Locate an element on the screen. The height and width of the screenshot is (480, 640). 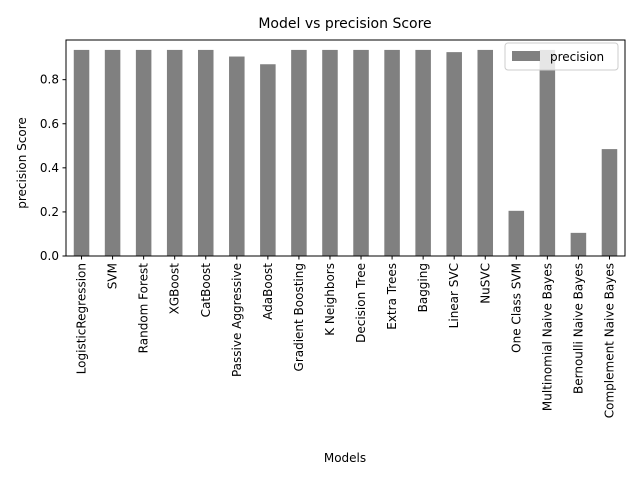
x-axis-title: Models is located at coordinates (345, 458).